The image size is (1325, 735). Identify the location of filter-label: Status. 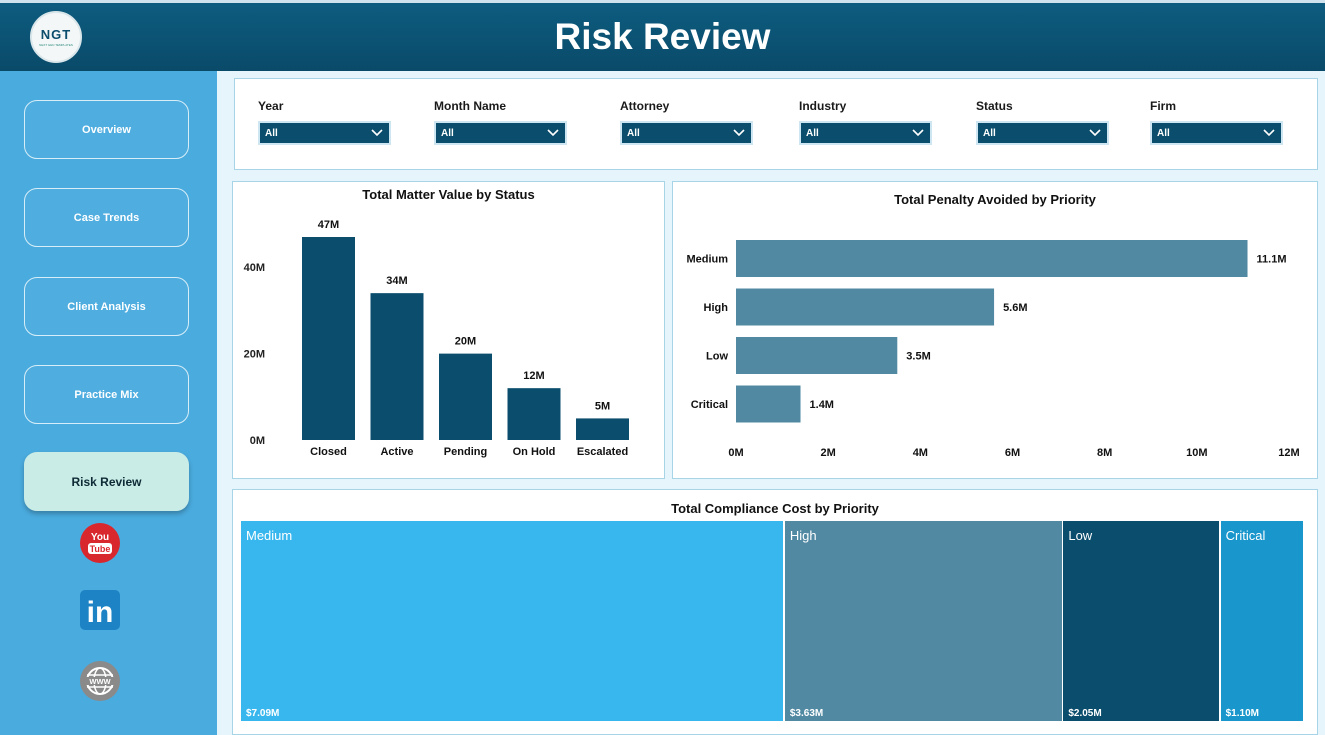
(994, 106).